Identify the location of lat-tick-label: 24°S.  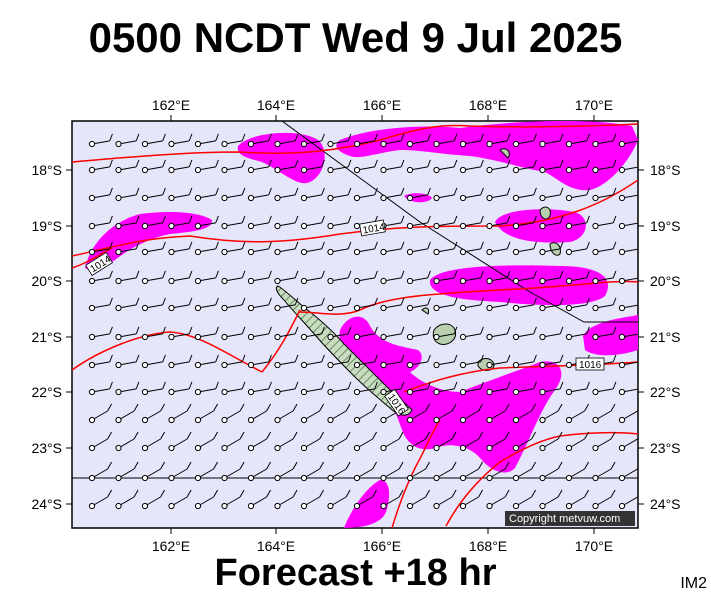
(665, 504).